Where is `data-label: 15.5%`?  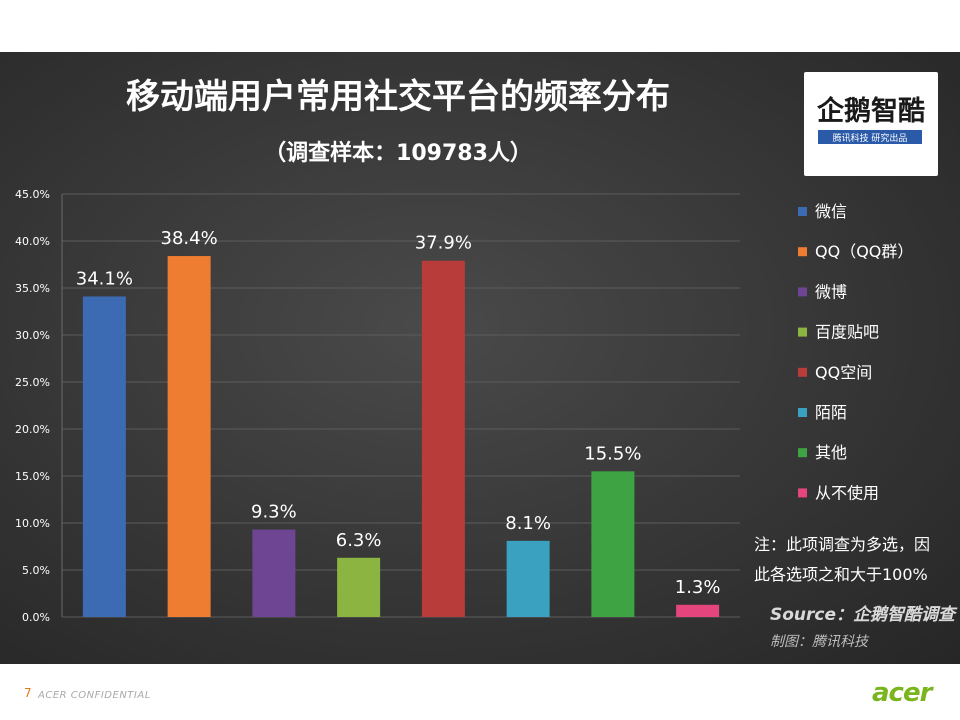
data-label: 15.5% is located at coordinates (612, 453).